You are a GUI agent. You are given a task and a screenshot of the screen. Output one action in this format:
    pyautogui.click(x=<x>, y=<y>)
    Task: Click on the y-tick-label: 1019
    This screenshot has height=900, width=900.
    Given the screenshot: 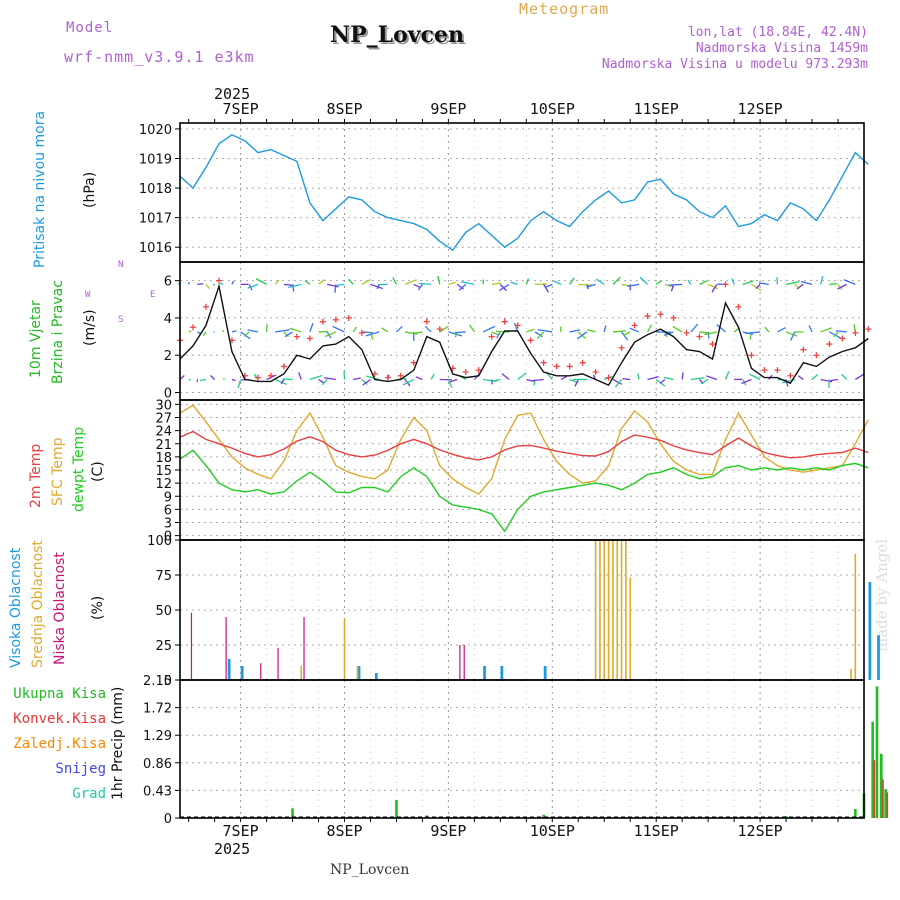 What is the action you would take?
    pyautogui.click(x=155, y=159)
    